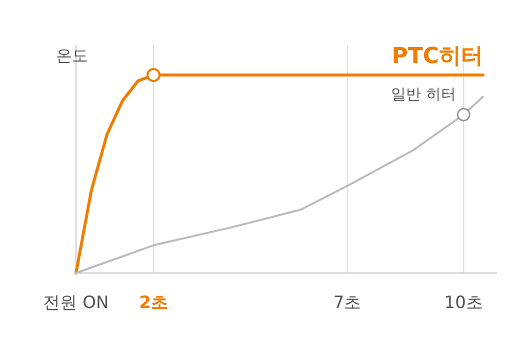 The height and width of the screenshot is (338, 532). Describe the element at coordinates (153, 303) in the screenshot. I see `x-tick-label: 2초` at that location.